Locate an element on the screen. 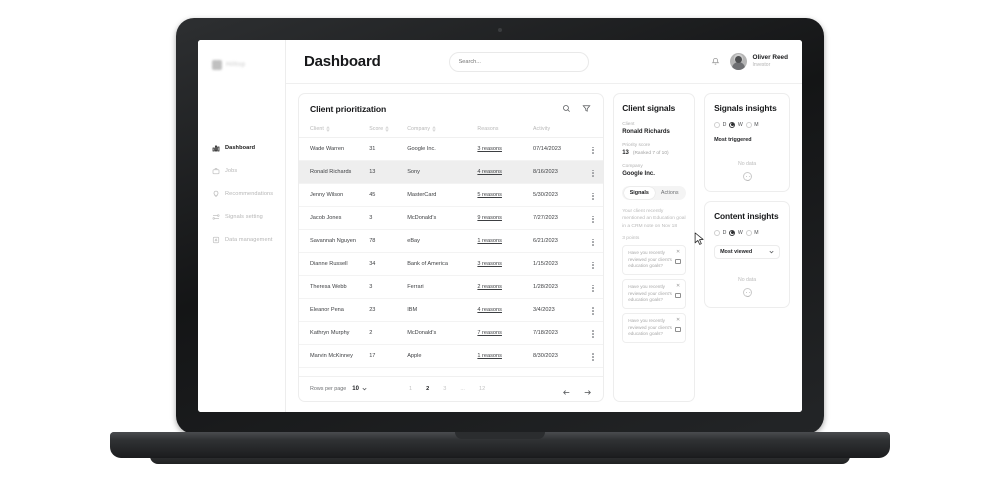 The height and width of the screenshot is (500, 1000). sidebar-item-recommendations: Recommendations is located at coordinates (241, 194).